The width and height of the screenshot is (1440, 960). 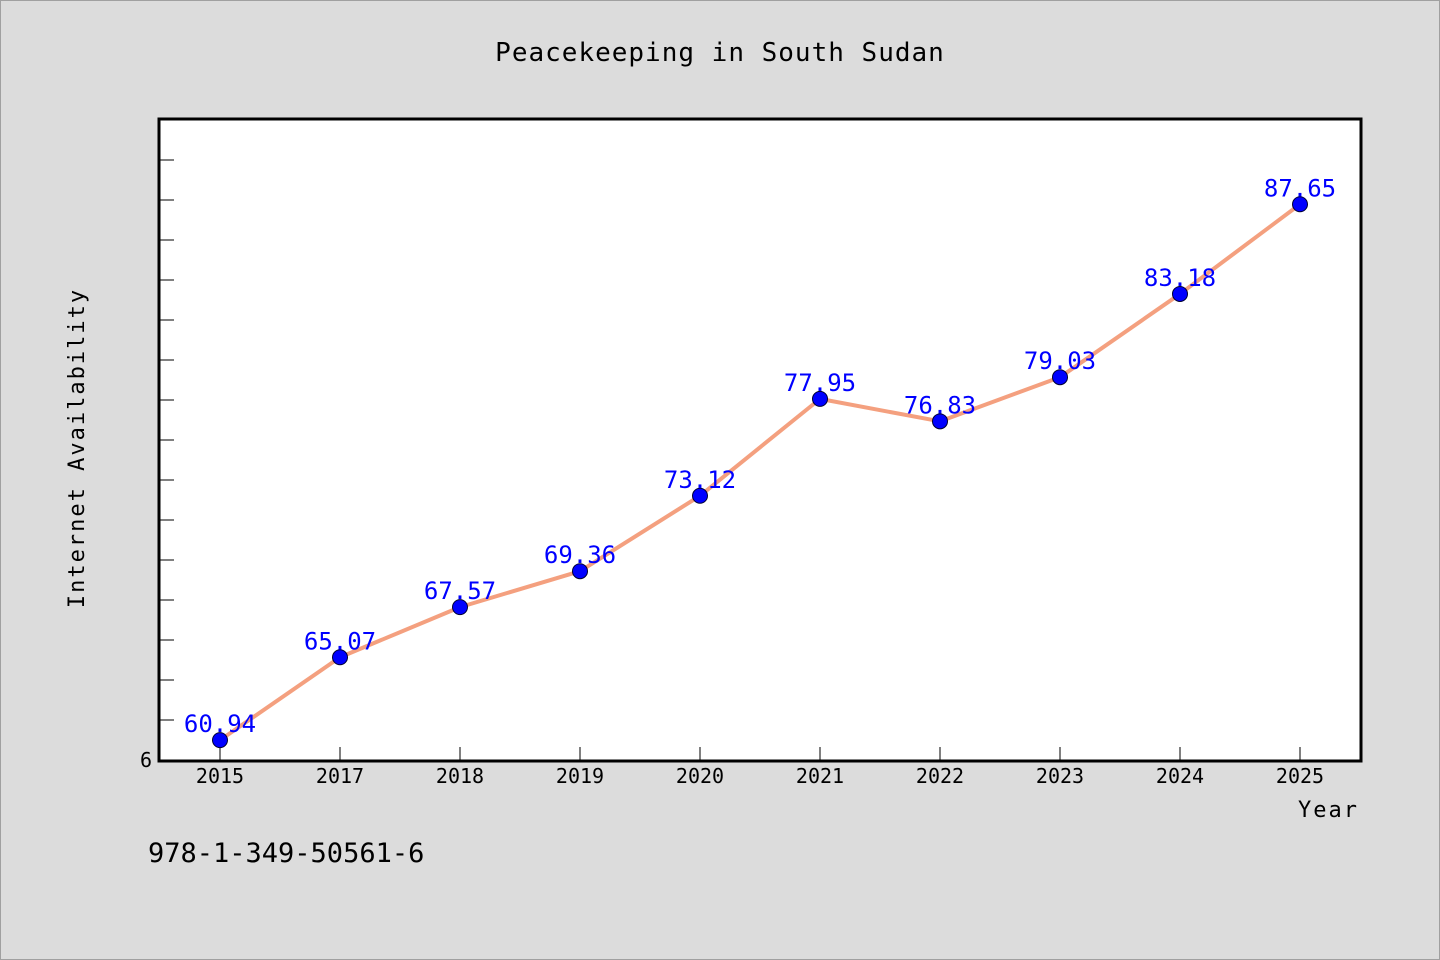 I want to click on data-label: 77.95, so click(x=820, y=383).